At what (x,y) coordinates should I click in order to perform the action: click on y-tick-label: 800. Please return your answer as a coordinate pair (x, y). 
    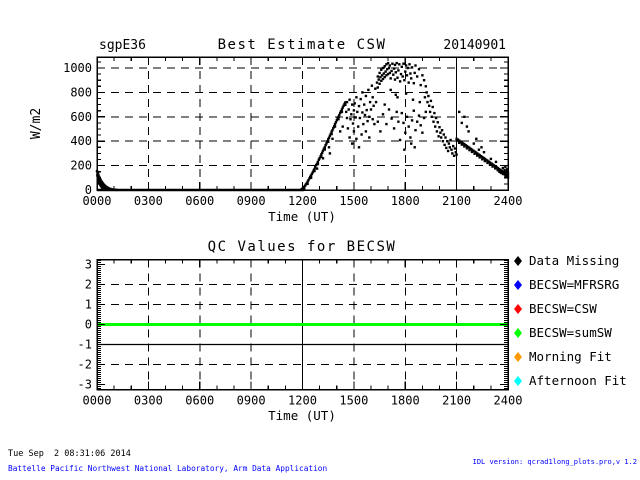
    Looking at the image, I should click on (81, 92).